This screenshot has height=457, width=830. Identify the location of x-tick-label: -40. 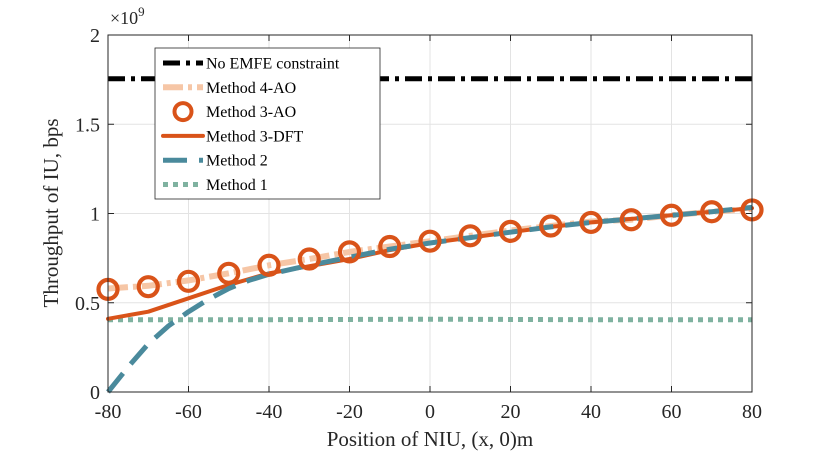
(269, 412).